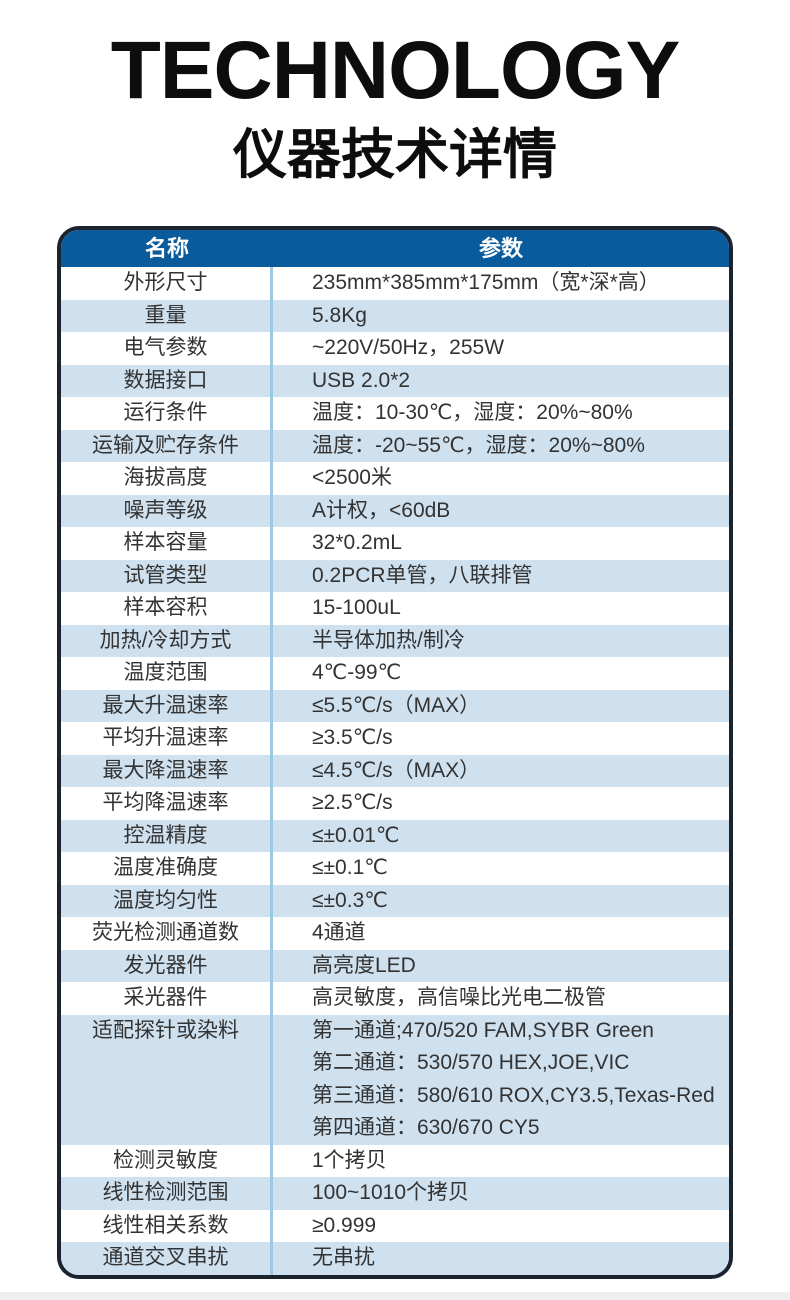  Describe the element at coordinates (356, 607) in the screenshot. I see `spec-value-cell: 15-100uL` at that location.